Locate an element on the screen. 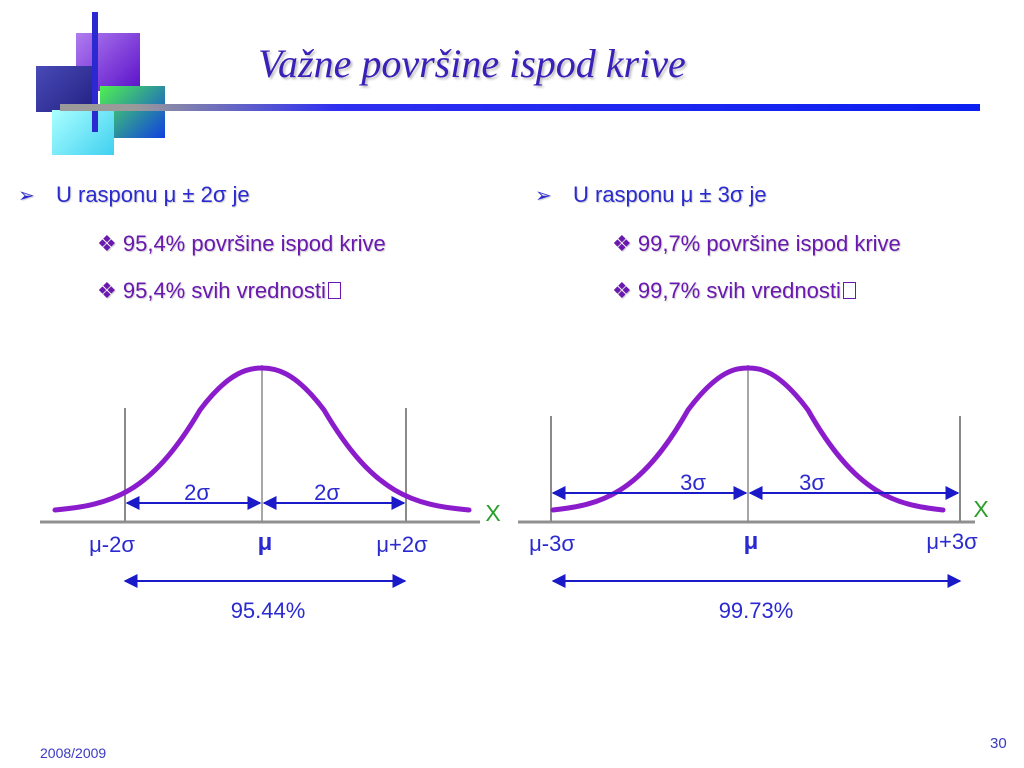 The image size is (1024, 768). footer-date: 2008/2009 is located at coordinates (73, 753).